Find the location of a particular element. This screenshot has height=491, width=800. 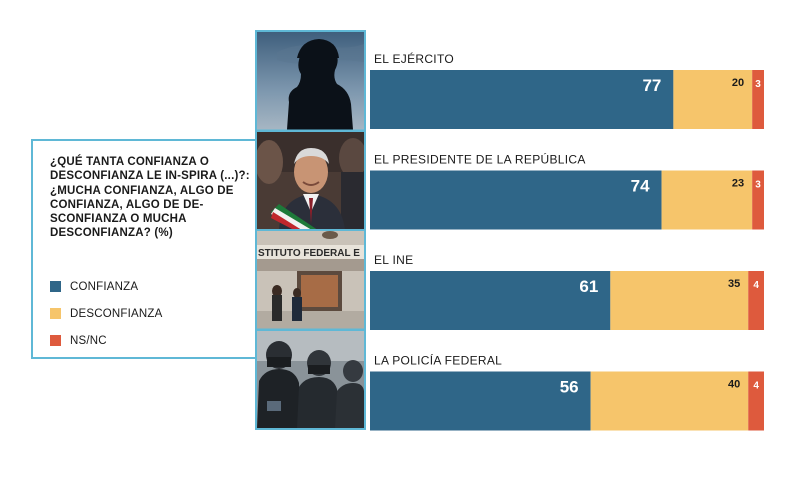

ine-building-photo: STITUTO FEDERAL E is located at coordinates (310, 280).